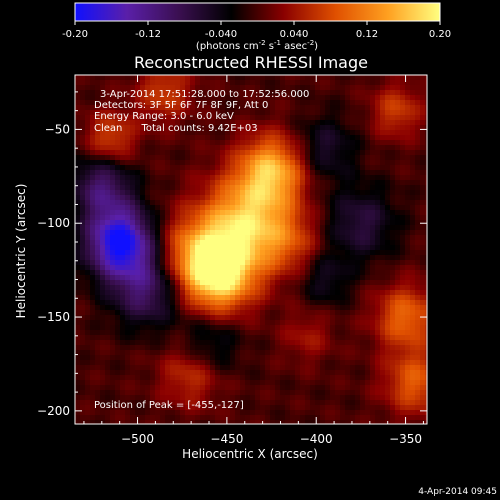 The height and width of the screenshot is (500, 500). What do you see at coordinates (75, 34) in the screenshot?
I see `colorbar-tick-label: -0.20` at bounding box center [75, 34].